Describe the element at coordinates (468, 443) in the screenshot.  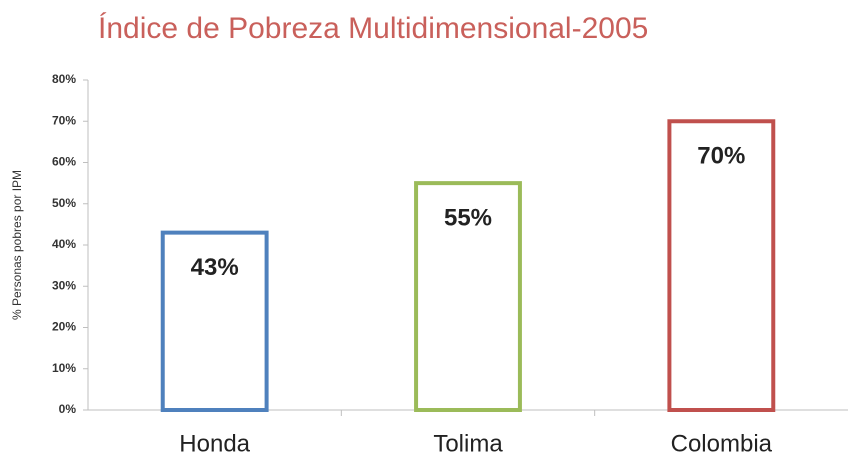
I see `x-tick-label: Tolima` at that location.